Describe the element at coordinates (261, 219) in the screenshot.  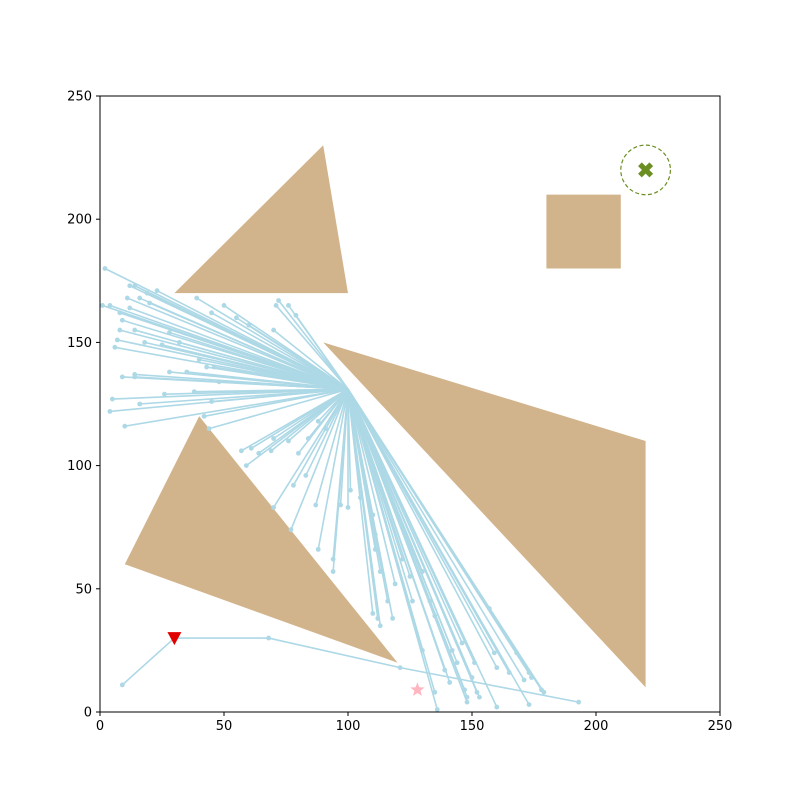
I see `obstacle-upper-triangle` at that location.